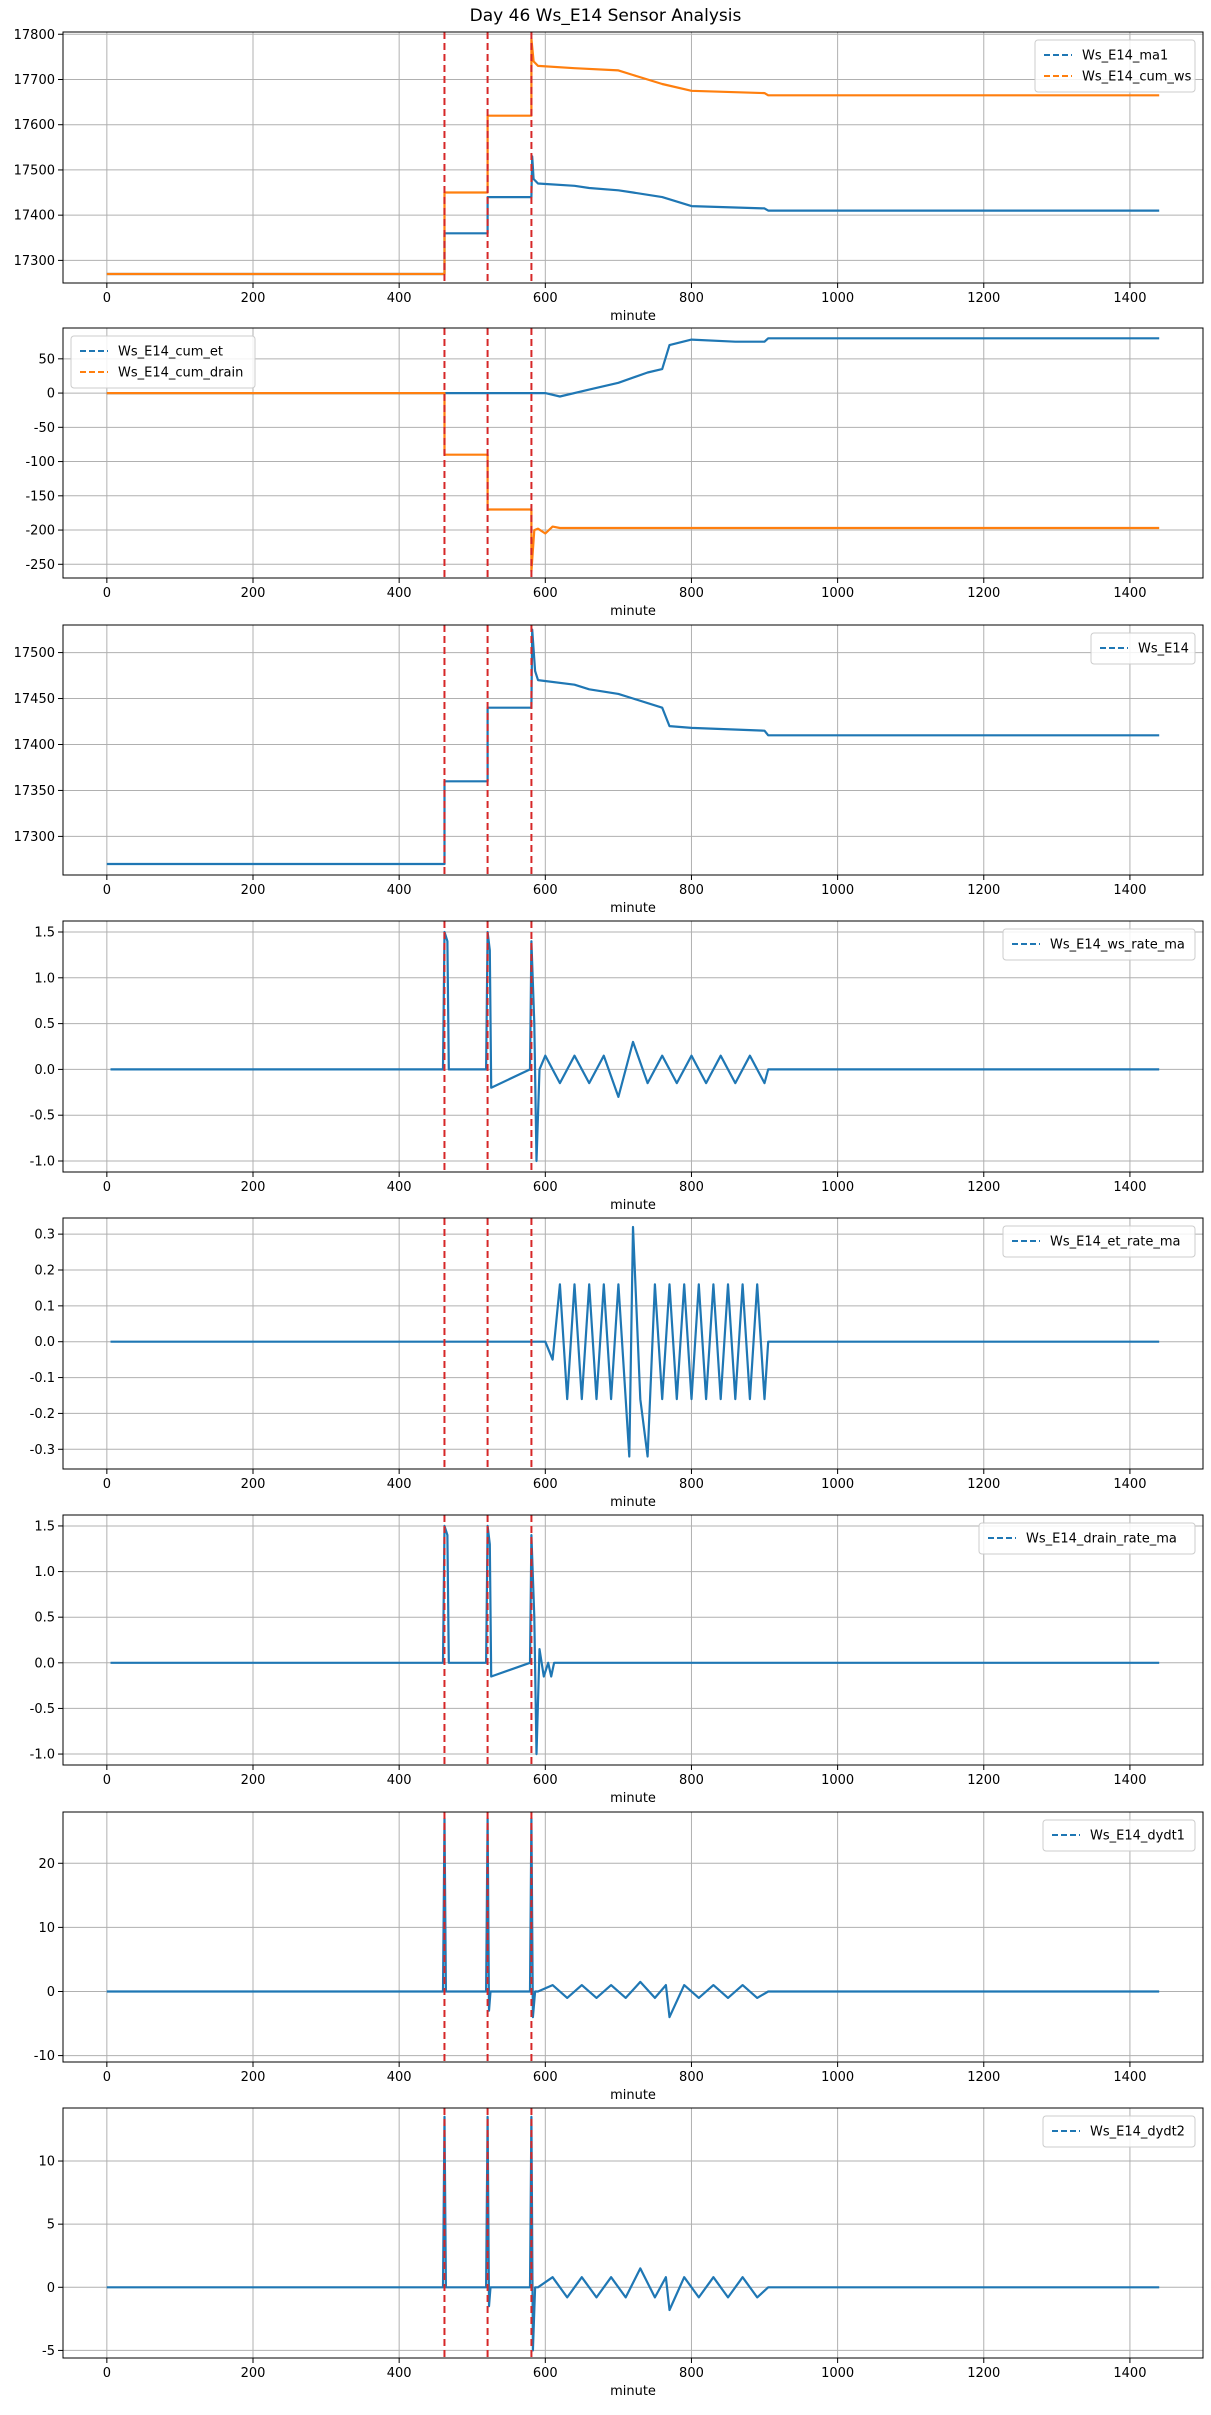 Image resolution: width=1211 pixels, height=2415 pixels. What do you see at coordinates (40, 531) in the screenshot?
I see `y-tick-label: -200` at bounding box center [40, 531].